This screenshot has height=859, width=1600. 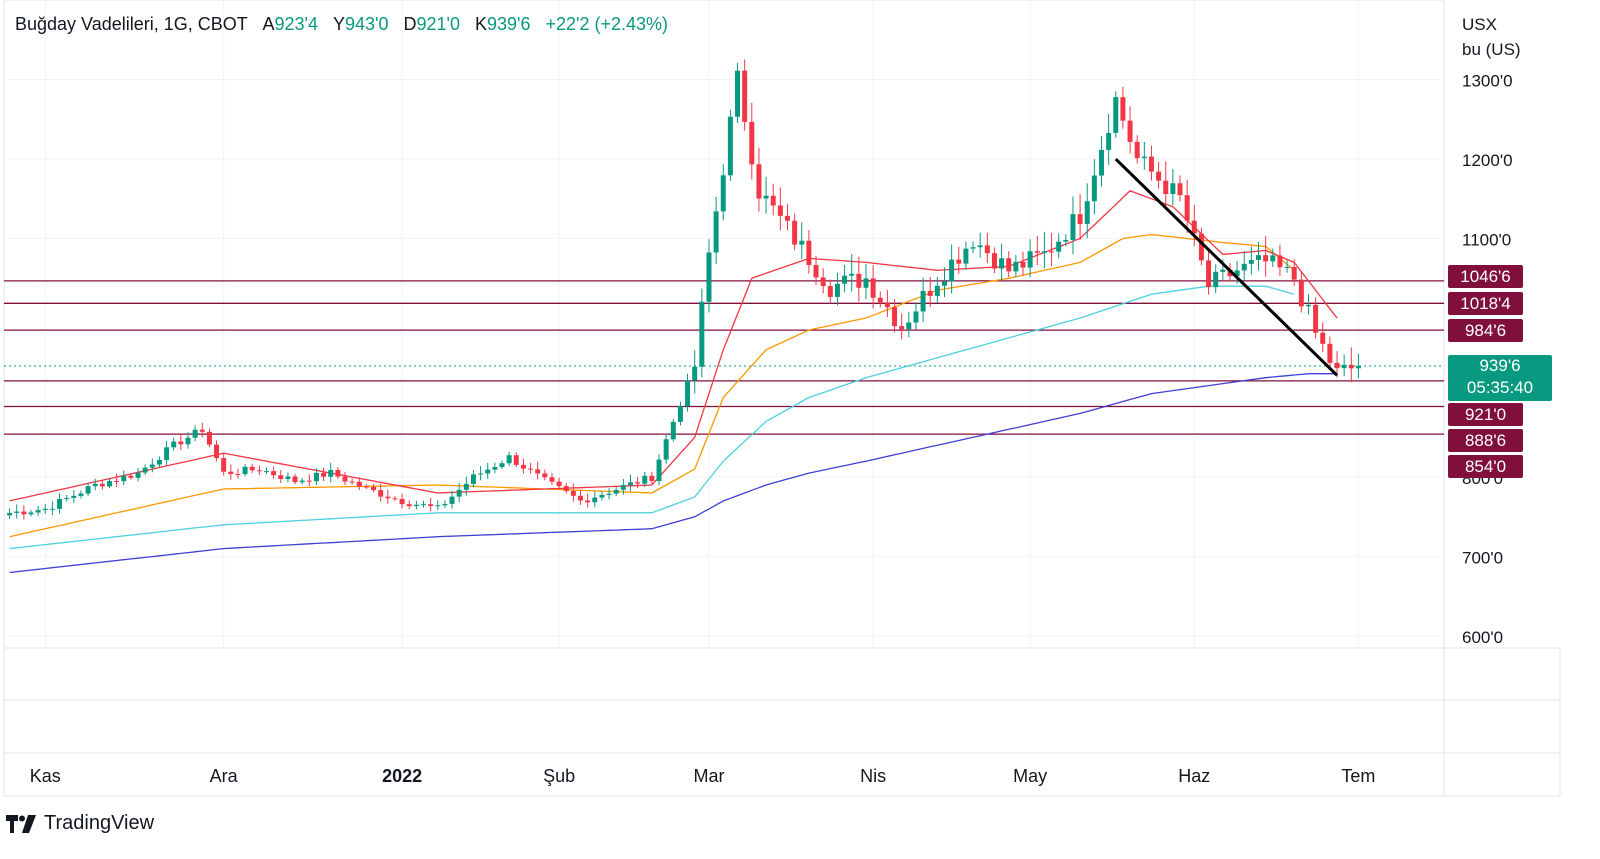 What do you see at coordinates (559, 776) in the screenshot?
I see `x-tick-label: Şub` at bounding box center [559, 776].